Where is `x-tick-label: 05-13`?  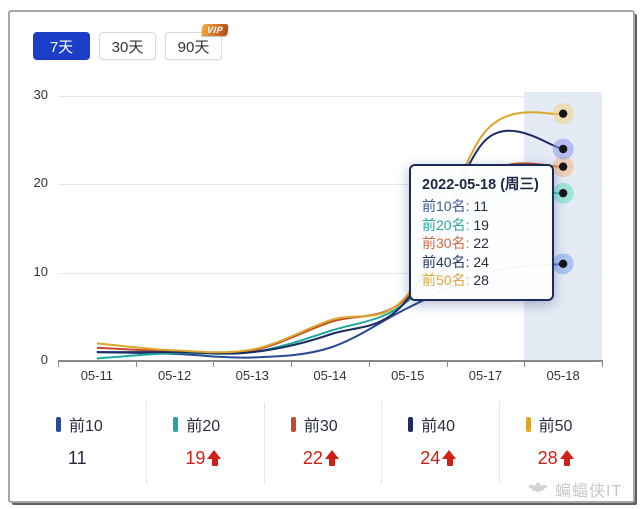 x-tick-label: 05-13 is located at coordinates (252, 375).